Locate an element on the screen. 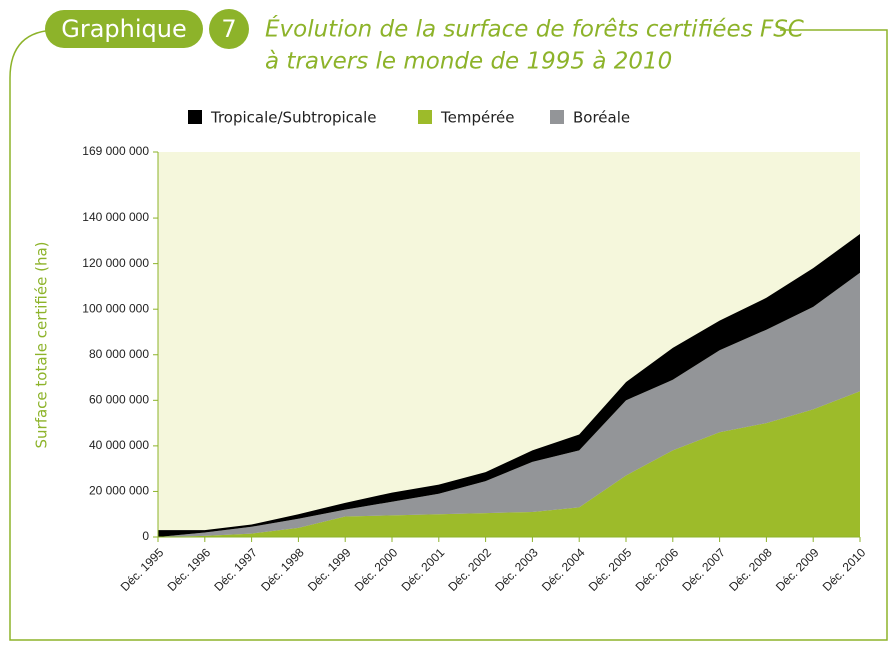 This screenshot has width=895, height=648. figure-number-badge is located at coordinates (229, 29).